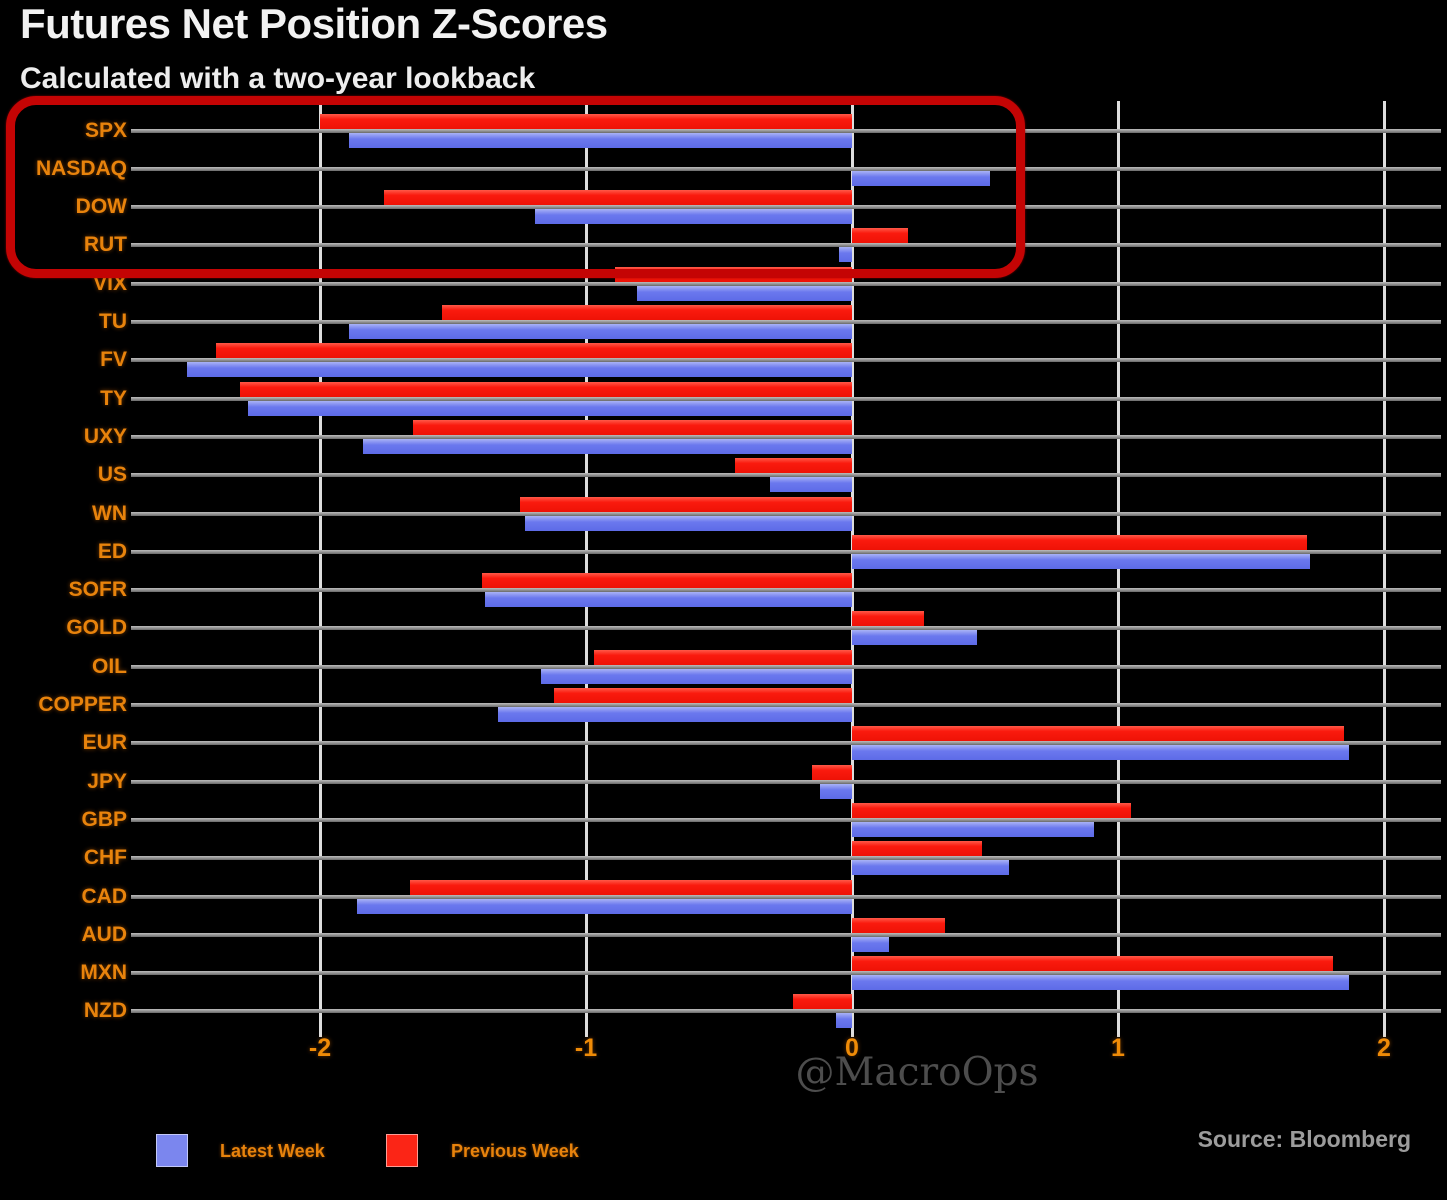  What do you see at coordinates (314, 23) in the screenshot?
I see `chart-title: Futures Net Position Z-Scores` at bounding box center [314, 23].